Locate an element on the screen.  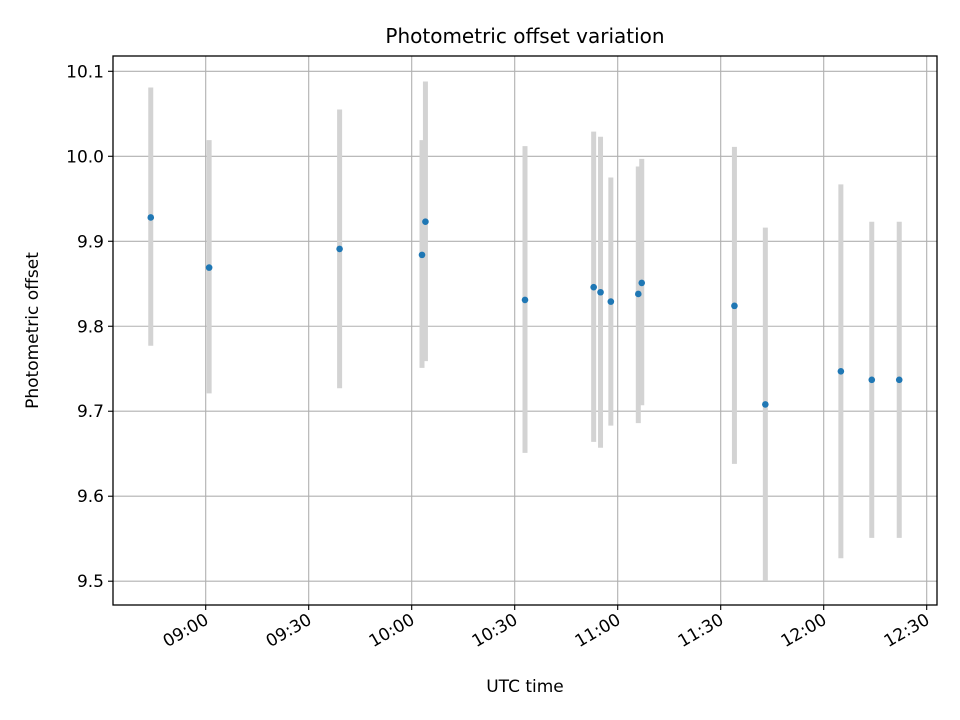
y-tick-label: 10.0 is located at coordinates (85, 157).